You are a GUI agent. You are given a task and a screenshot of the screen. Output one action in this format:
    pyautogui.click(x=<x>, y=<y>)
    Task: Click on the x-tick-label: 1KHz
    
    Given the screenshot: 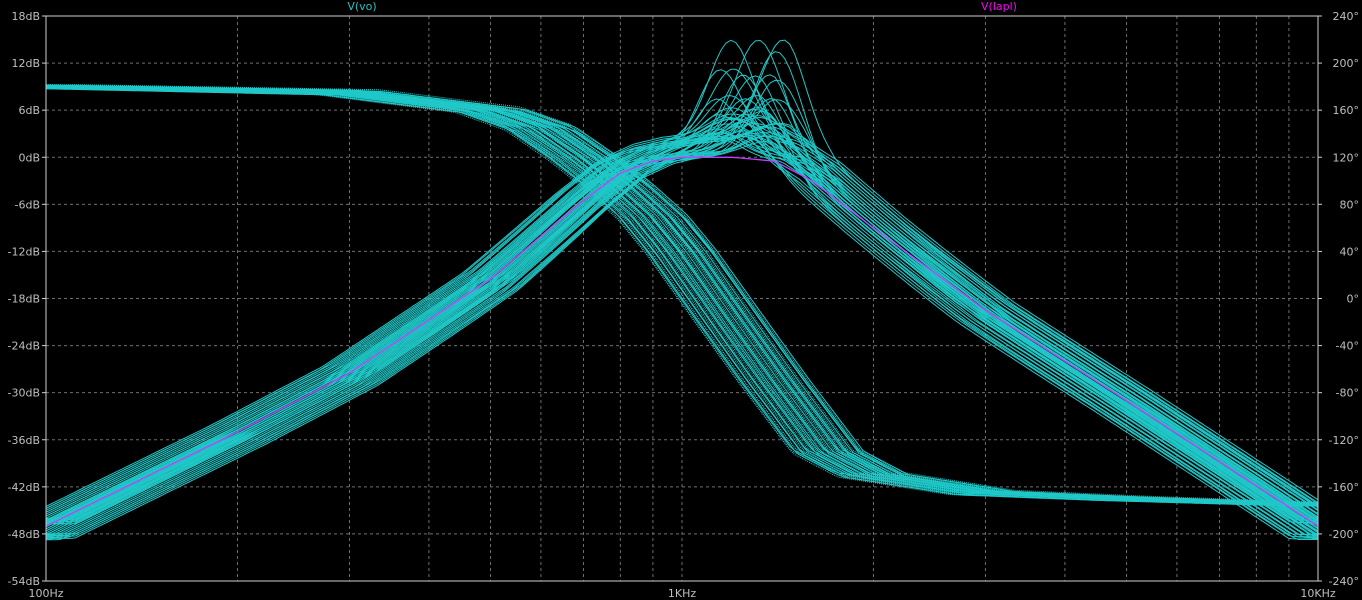 What is the action you would take?
    pyautogui.click(x=682, y=593)
    